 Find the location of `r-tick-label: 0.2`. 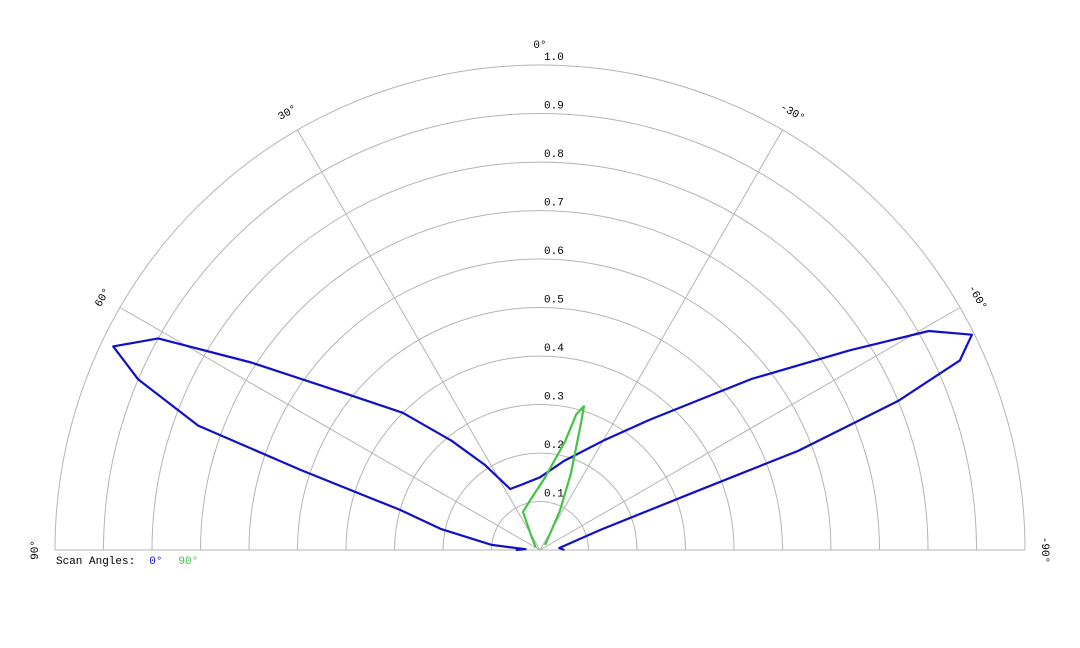

r-tick-label: 0.2 is located at coordinates (554, 446).